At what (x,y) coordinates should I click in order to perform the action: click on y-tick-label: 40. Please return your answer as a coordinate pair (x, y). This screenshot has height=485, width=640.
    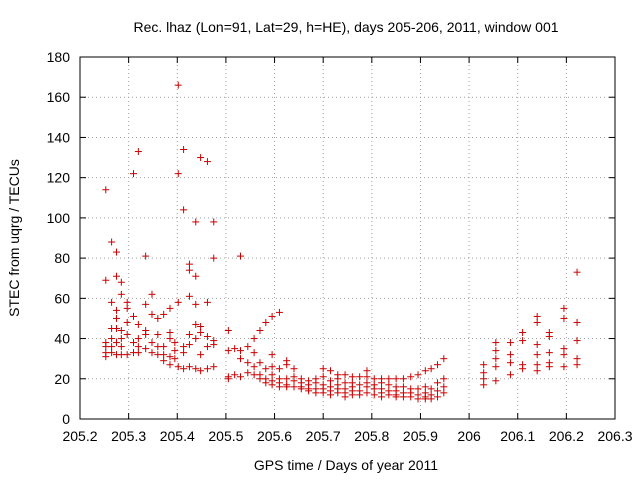
    Looking at the image, I should click on (62, 339).